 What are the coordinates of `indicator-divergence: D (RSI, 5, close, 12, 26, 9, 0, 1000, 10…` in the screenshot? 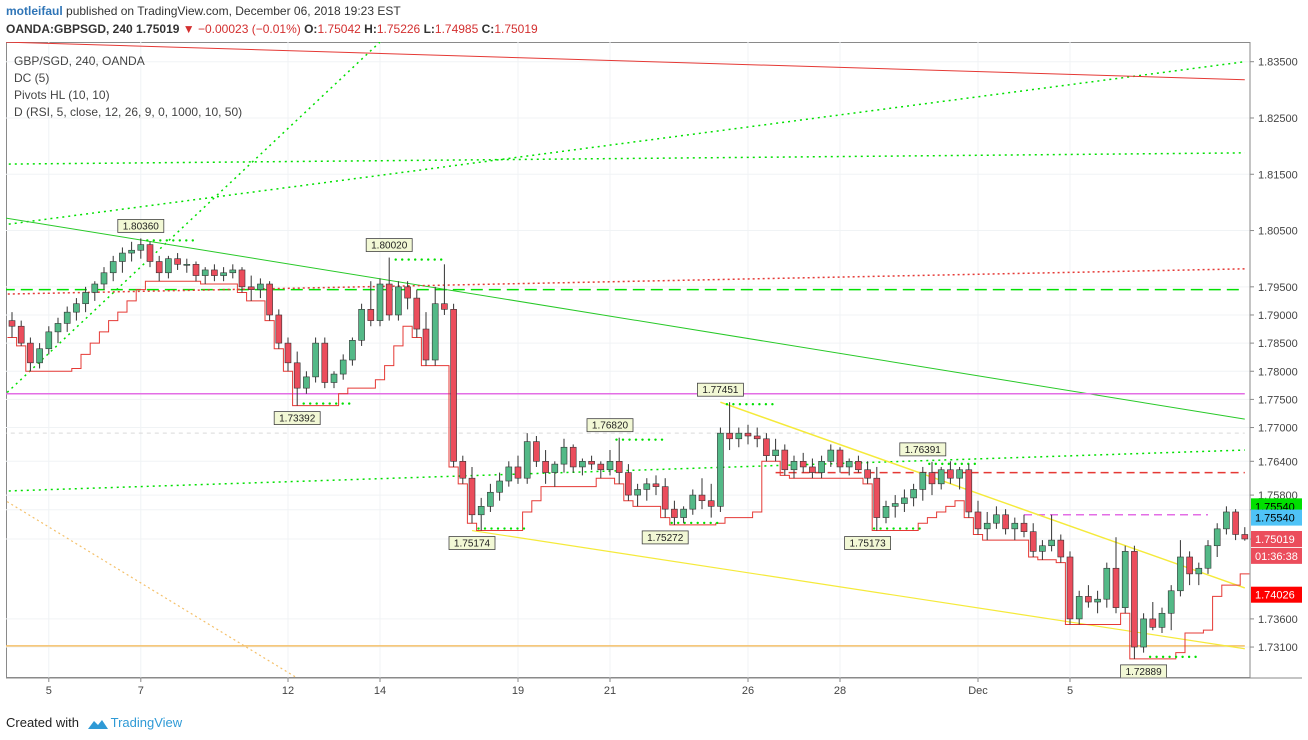 It's located at (128, 112).